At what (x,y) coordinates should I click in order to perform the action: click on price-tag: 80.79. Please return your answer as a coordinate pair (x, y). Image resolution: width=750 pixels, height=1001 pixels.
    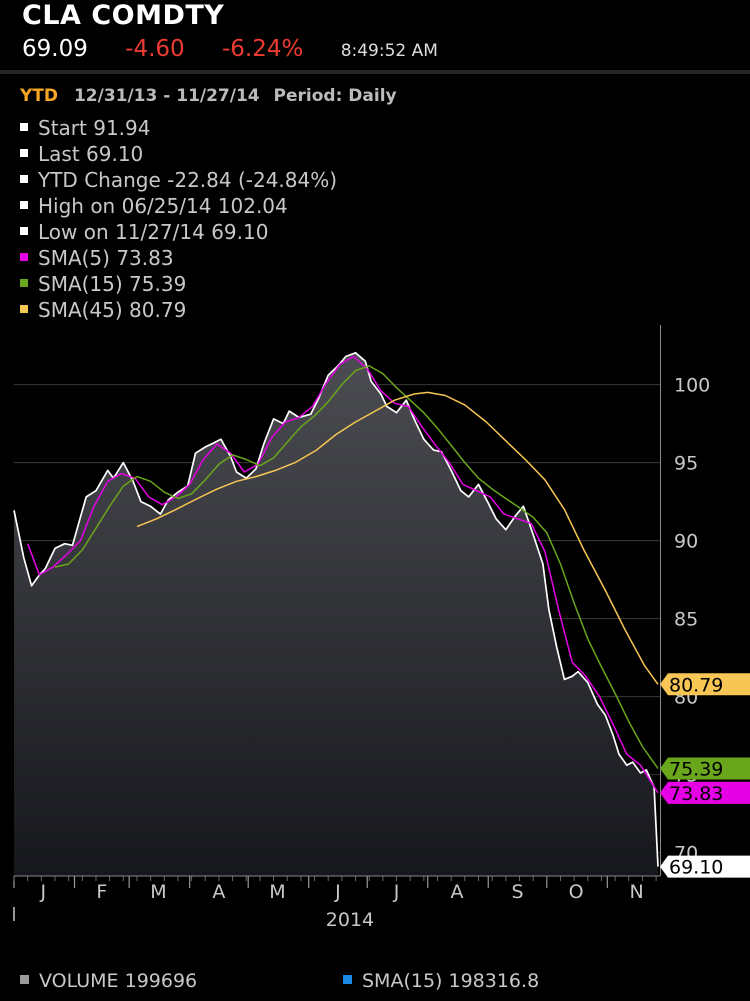
    Looking at the image, I should click on (705, 684).